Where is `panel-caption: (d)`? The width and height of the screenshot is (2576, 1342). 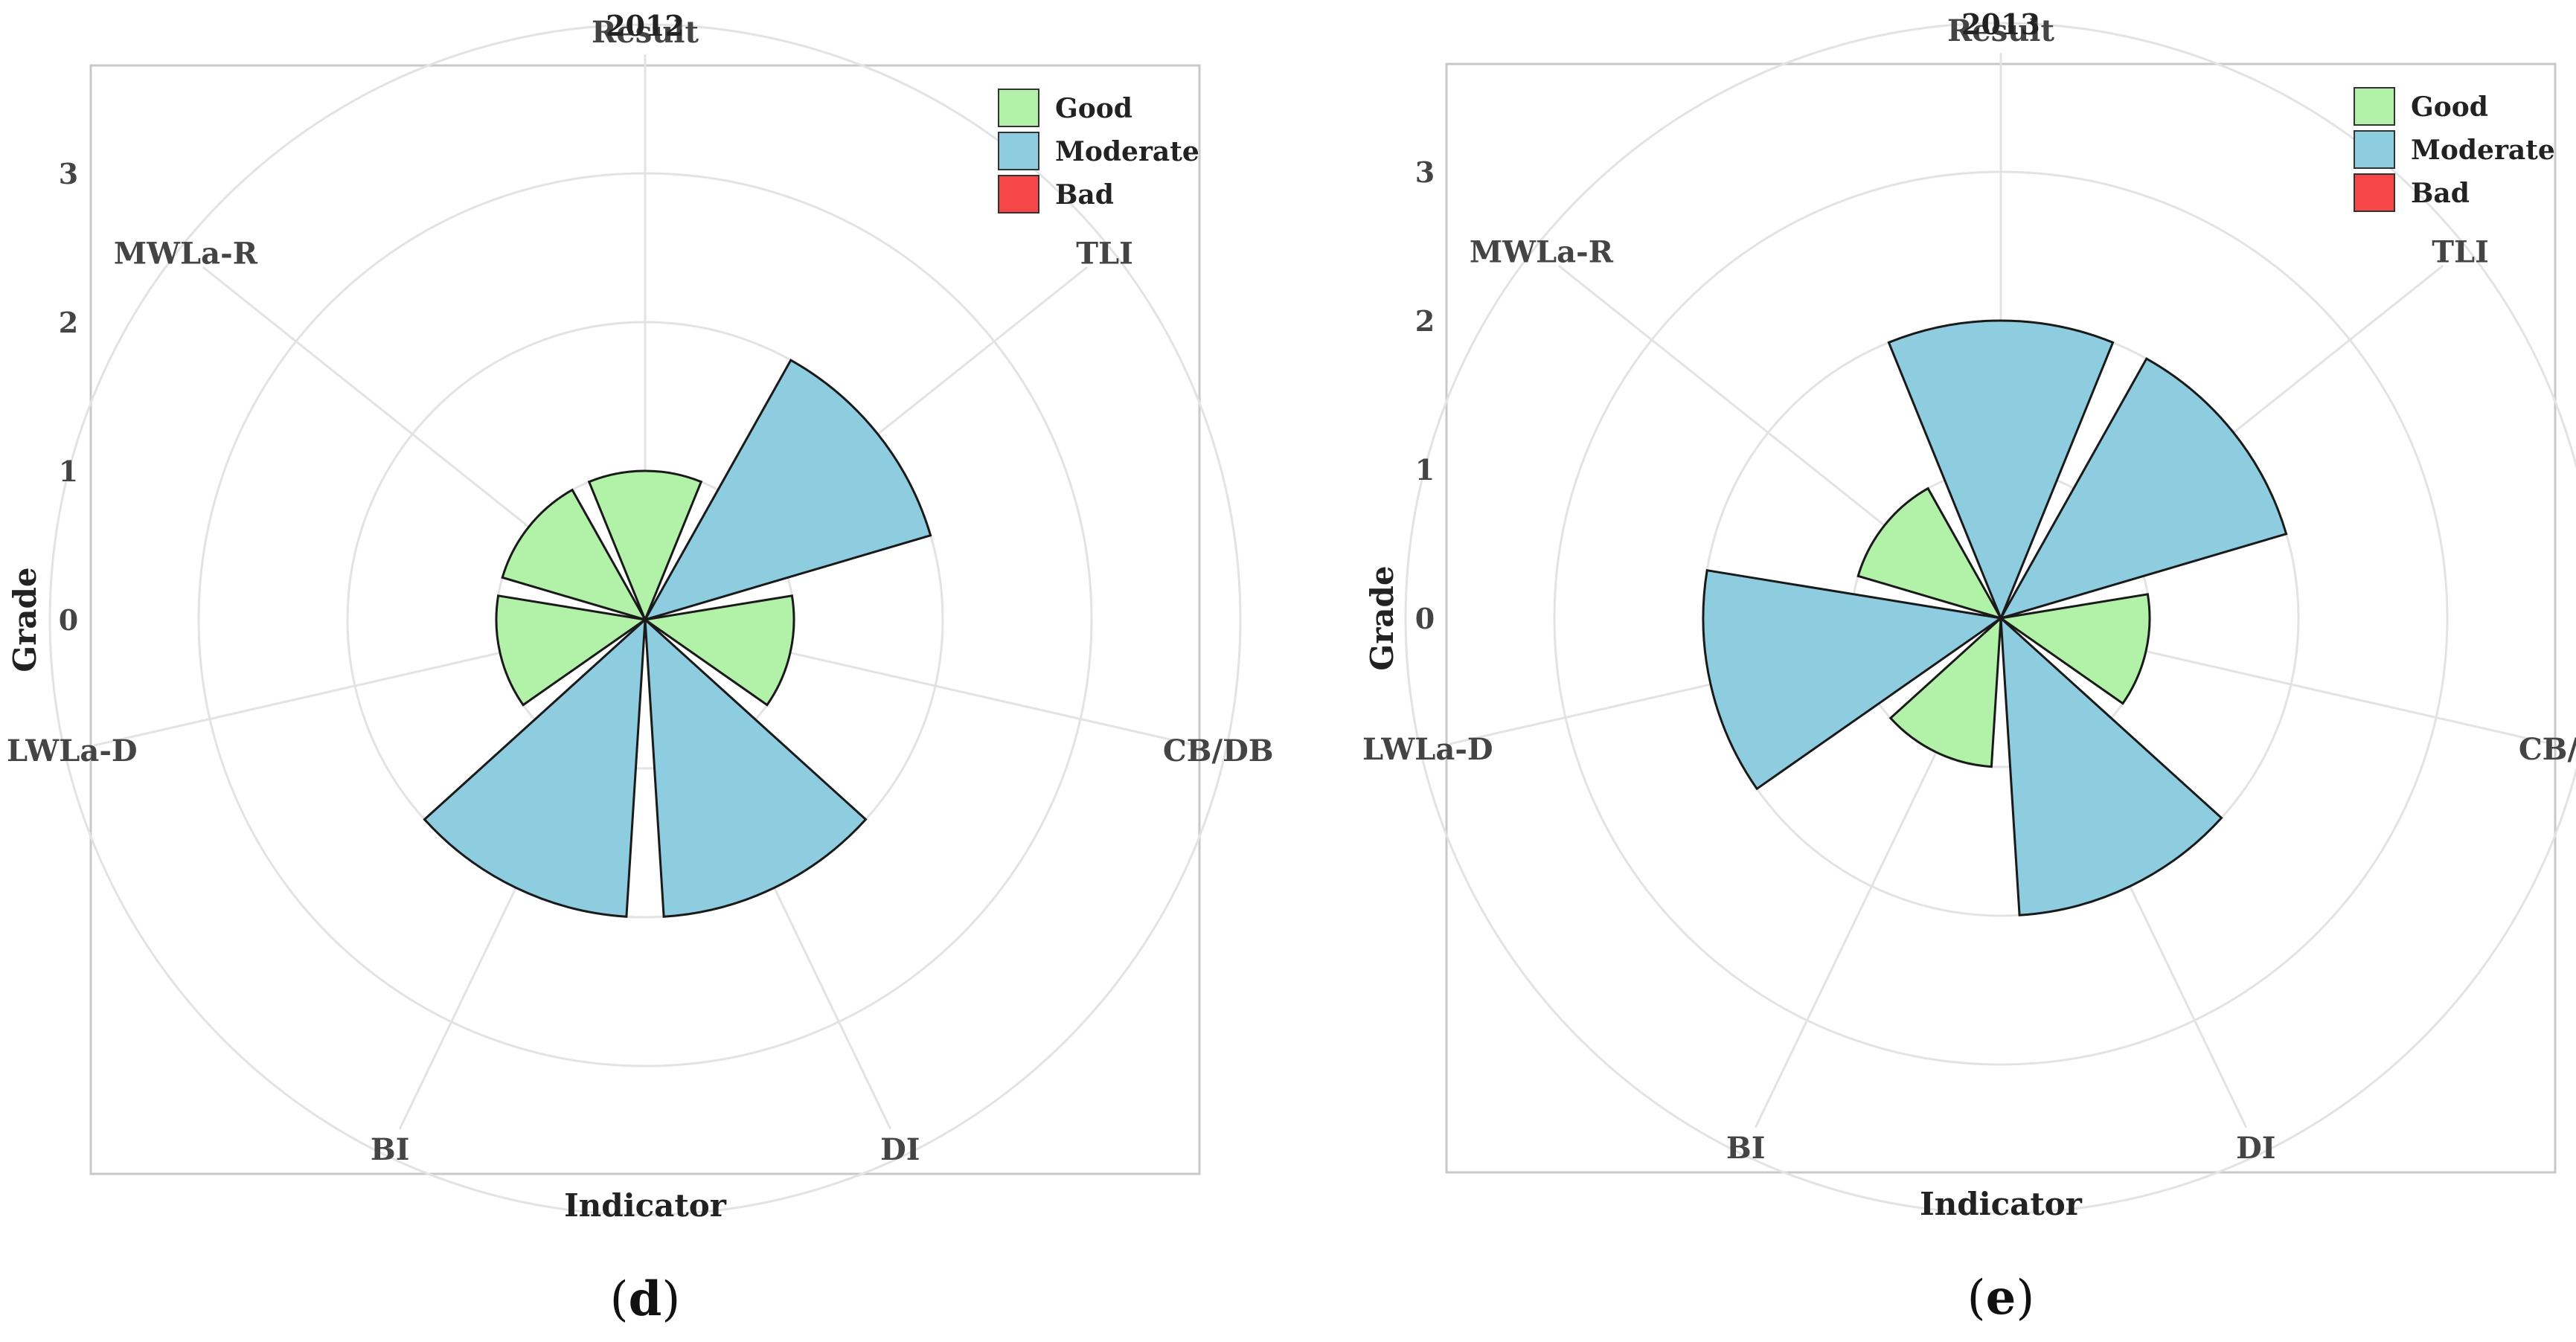
panel-caption: (d) is located at coordinates (646, 1299).